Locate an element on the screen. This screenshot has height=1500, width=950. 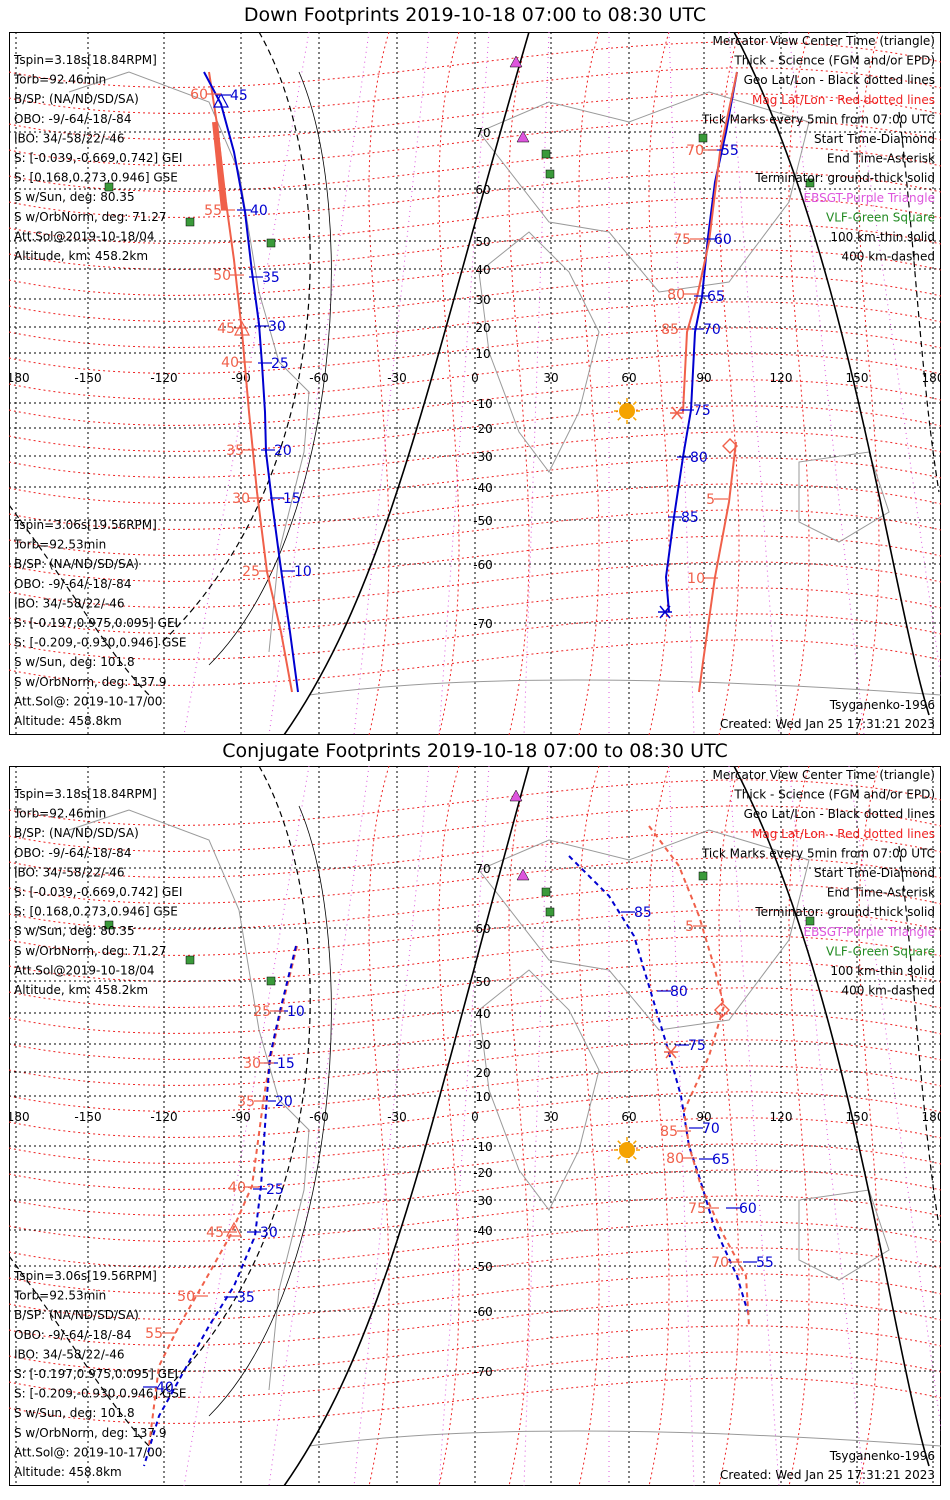
elfin-b-info-line: Altitude: 458.8km is located at coordinates (68, 721).